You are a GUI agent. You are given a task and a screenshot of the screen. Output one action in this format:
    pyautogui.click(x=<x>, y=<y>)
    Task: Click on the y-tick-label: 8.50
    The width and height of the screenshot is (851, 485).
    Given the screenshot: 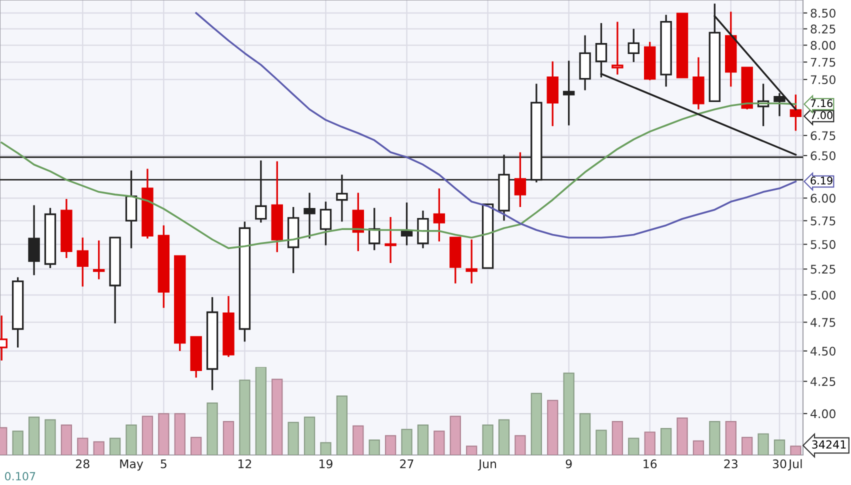 What is the action you would take?
    pyautogui.click(x=823, y=13)
    